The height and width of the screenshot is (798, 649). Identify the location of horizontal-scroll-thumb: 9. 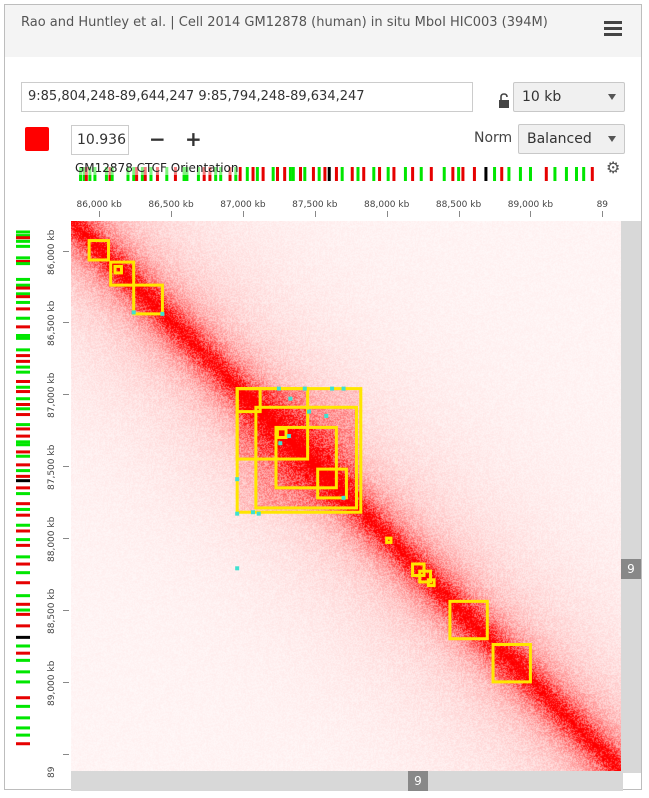
(418, 781).